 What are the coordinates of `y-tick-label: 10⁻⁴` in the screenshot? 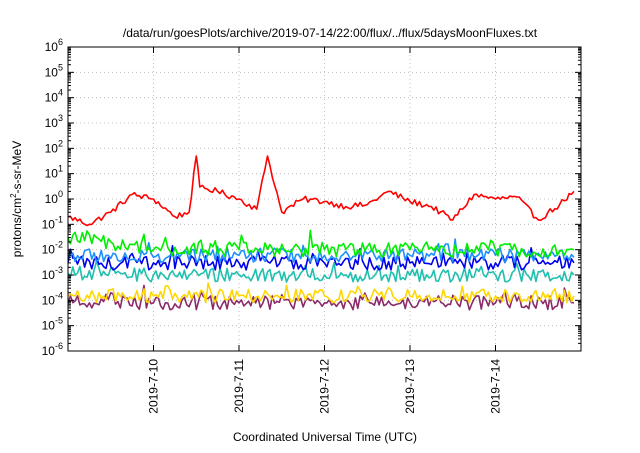 It's located at (52, 298).